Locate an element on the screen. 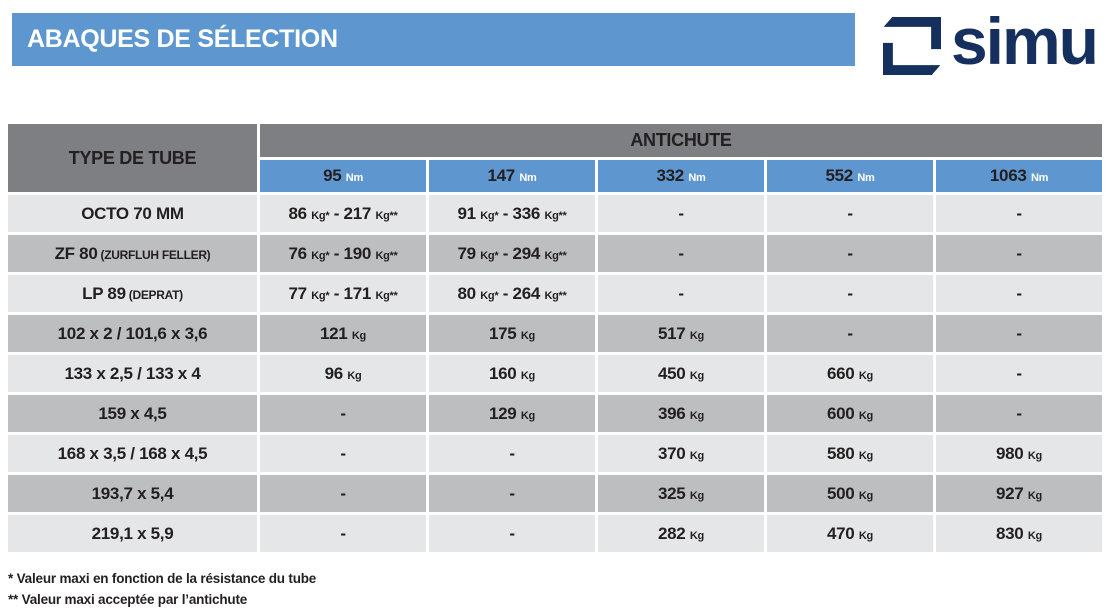  torque-value: 147 is located at coordinates (503, 175).